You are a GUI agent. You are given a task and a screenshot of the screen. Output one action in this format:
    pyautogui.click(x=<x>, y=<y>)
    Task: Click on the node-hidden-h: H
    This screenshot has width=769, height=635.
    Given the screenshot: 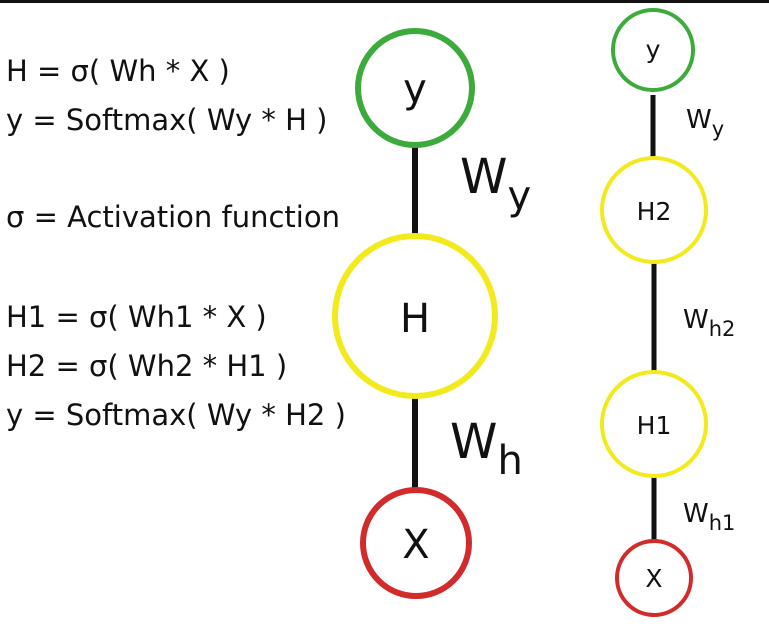 What is the action you would take?
    pyautogui.click(x=415, y=316)
    